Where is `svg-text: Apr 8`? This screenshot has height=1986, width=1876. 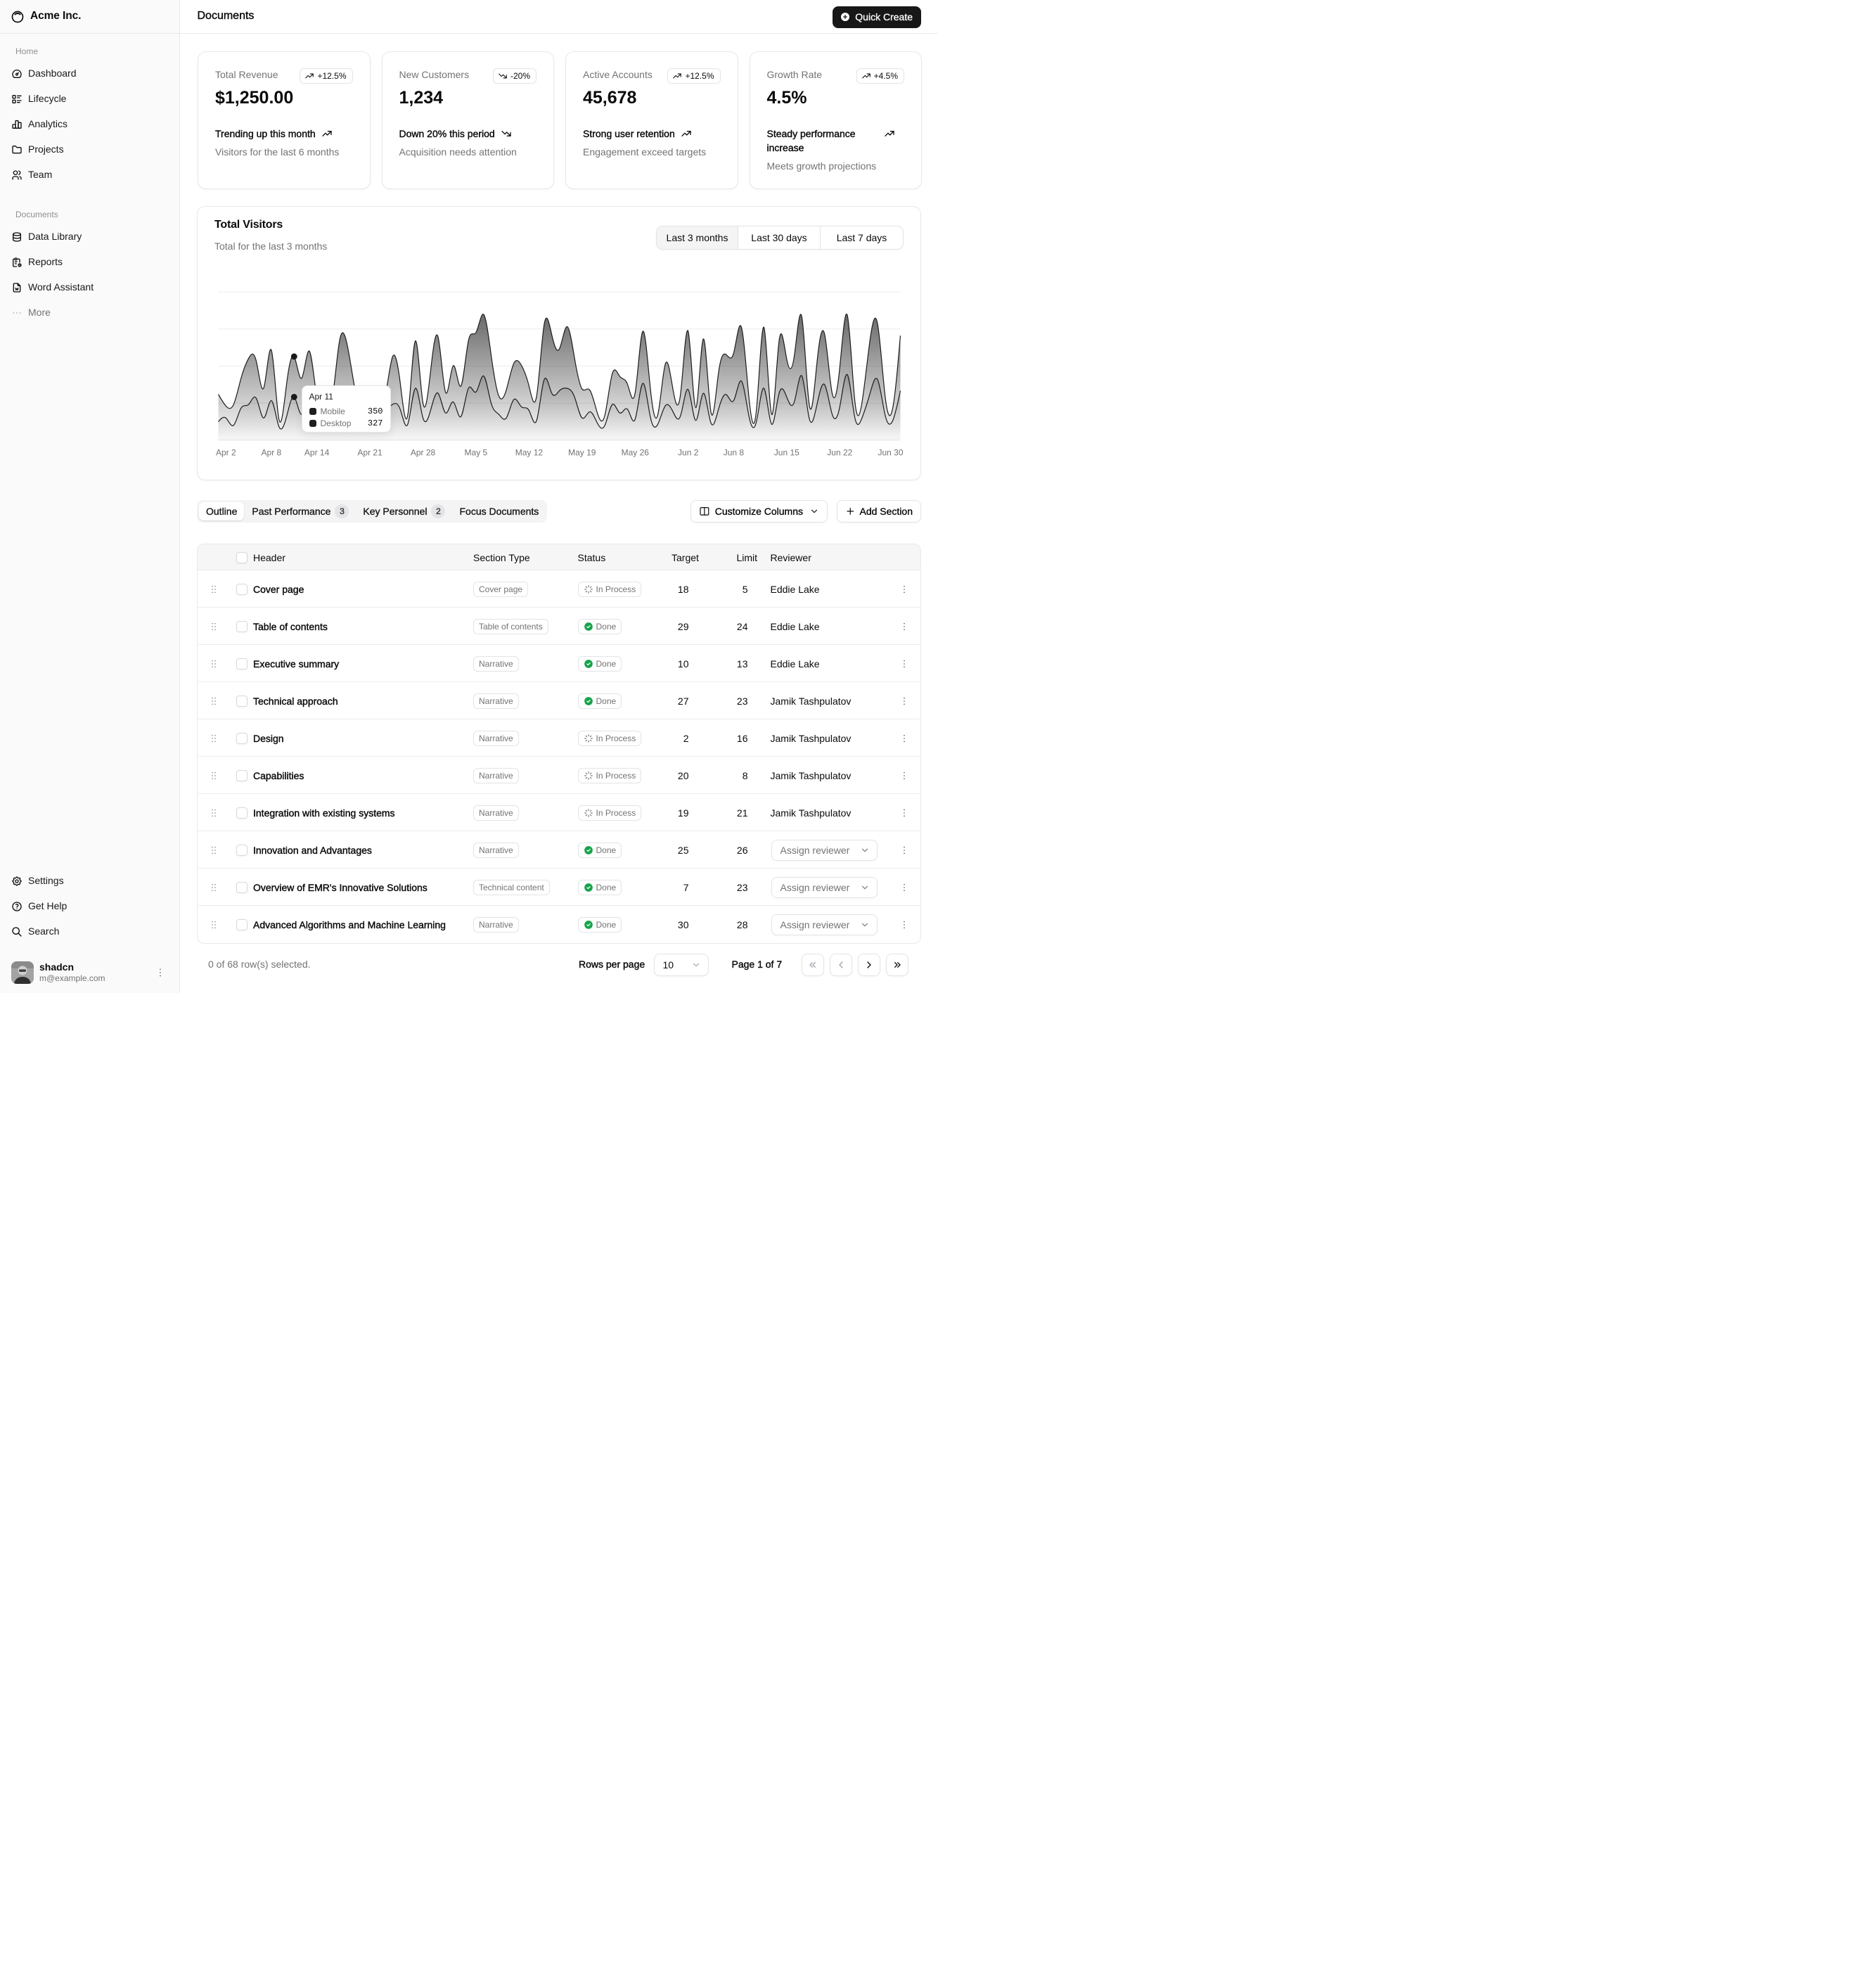 svg-text: Apr 8 is located at coordinates (272, 453).